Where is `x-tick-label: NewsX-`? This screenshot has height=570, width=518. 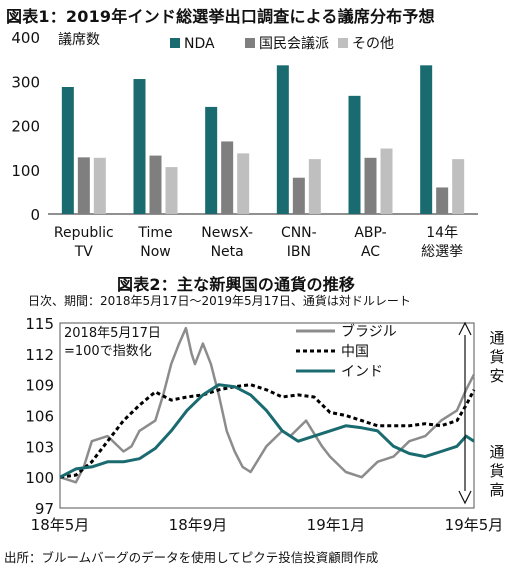
x-tick-label: NewsX- is located at coordinates (227, 233).